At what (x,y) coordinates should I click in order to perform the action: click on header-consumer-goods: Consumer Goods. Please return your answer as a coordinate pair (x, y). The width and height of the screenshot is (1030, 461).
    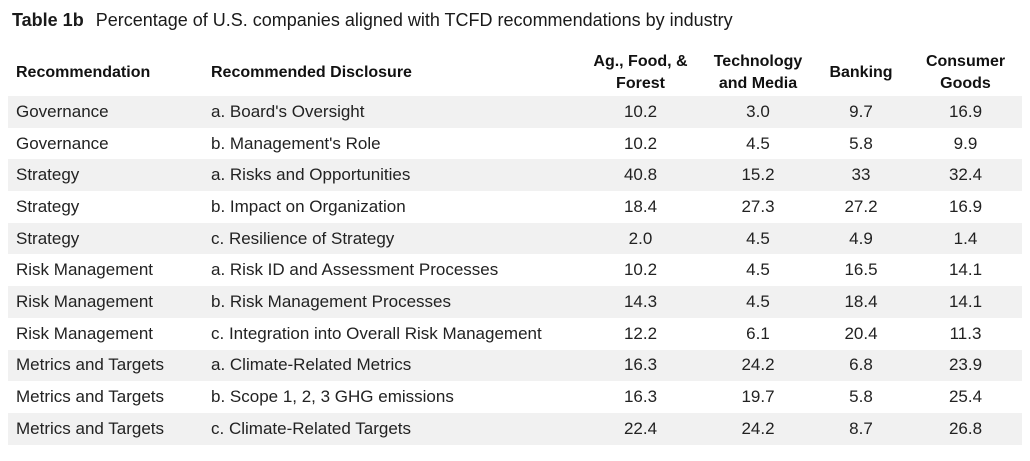
    Looking at the image, I should click on (965, 73).